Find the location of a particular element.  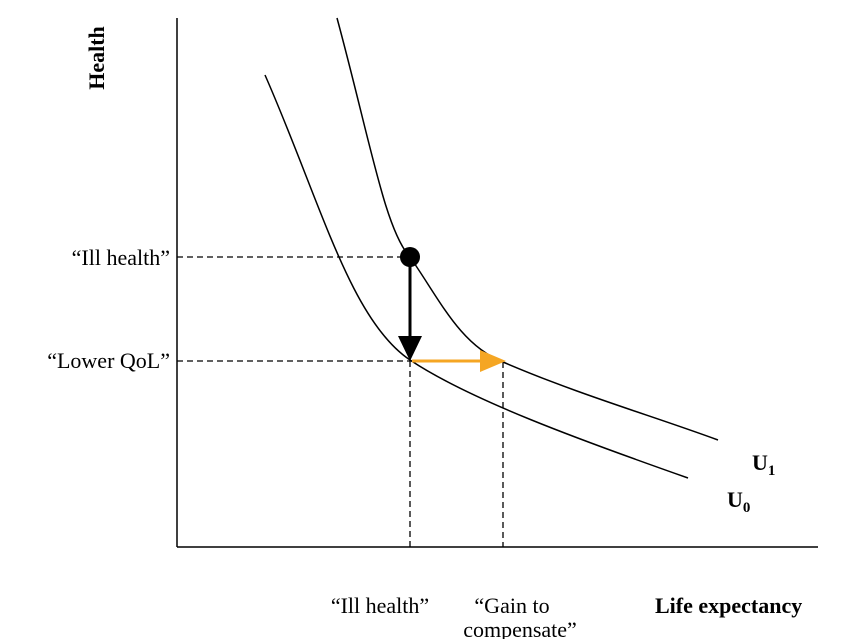

curve-subscript: 0 is located at coordinates (747, 508).